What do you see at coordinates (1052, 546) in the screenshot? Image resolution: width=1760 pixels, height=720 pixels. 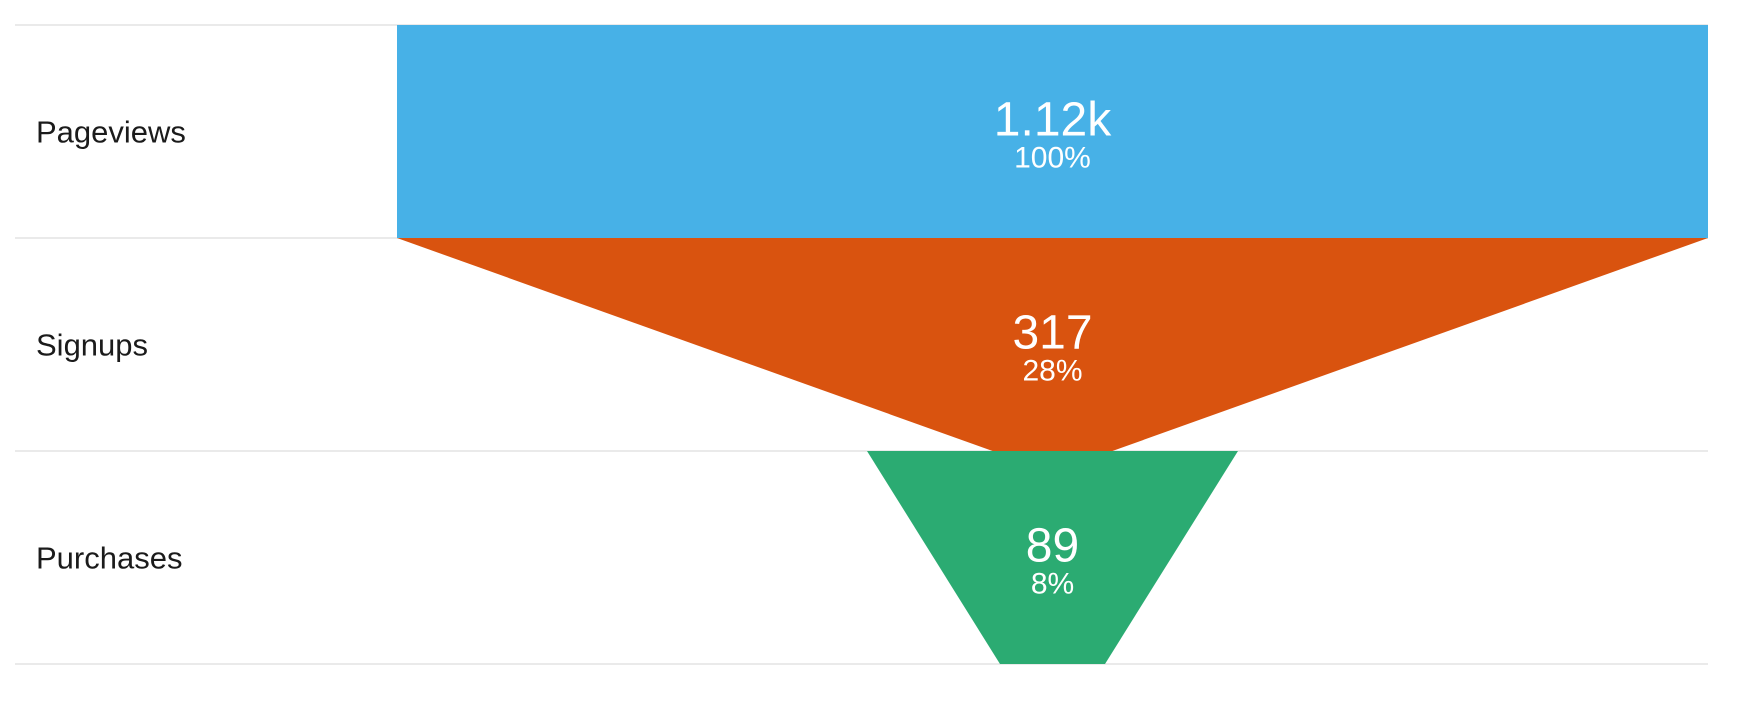 I see `value-label-purchases: 89` at bounding box center [1052, 546].